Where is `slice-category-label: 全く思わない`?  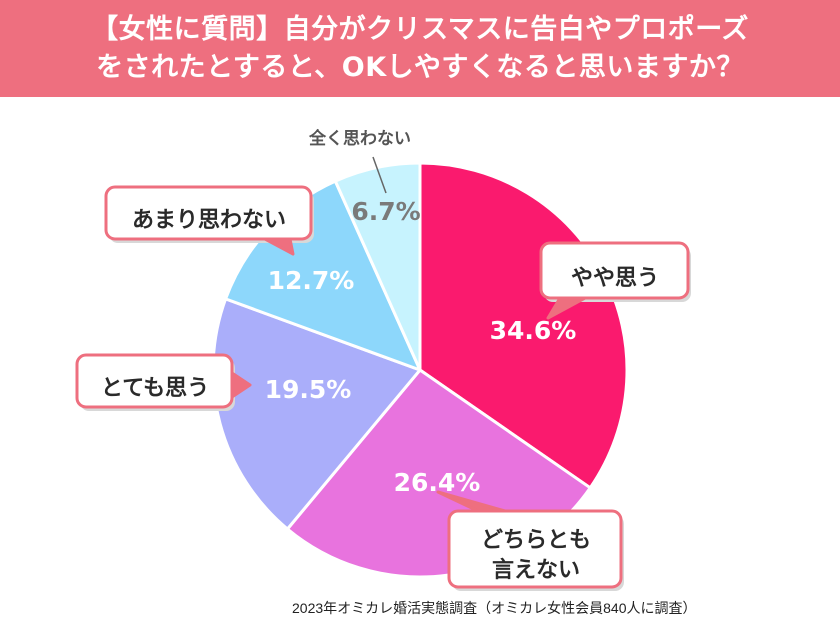 slice-category-label: 全く思わない is located at coordinates (359, 138).